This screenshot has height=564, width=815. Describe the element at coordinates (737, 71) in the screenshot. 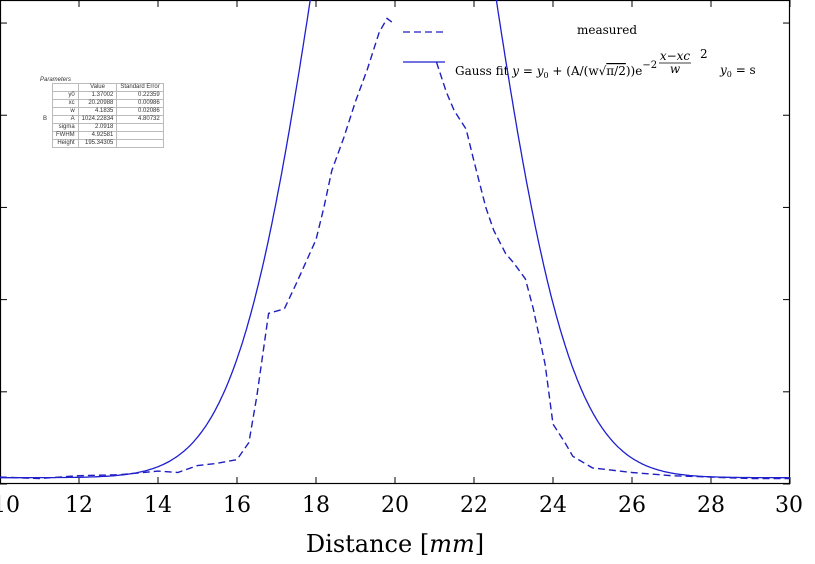

I see `legend-fit-tail: y0 = s` at that location.